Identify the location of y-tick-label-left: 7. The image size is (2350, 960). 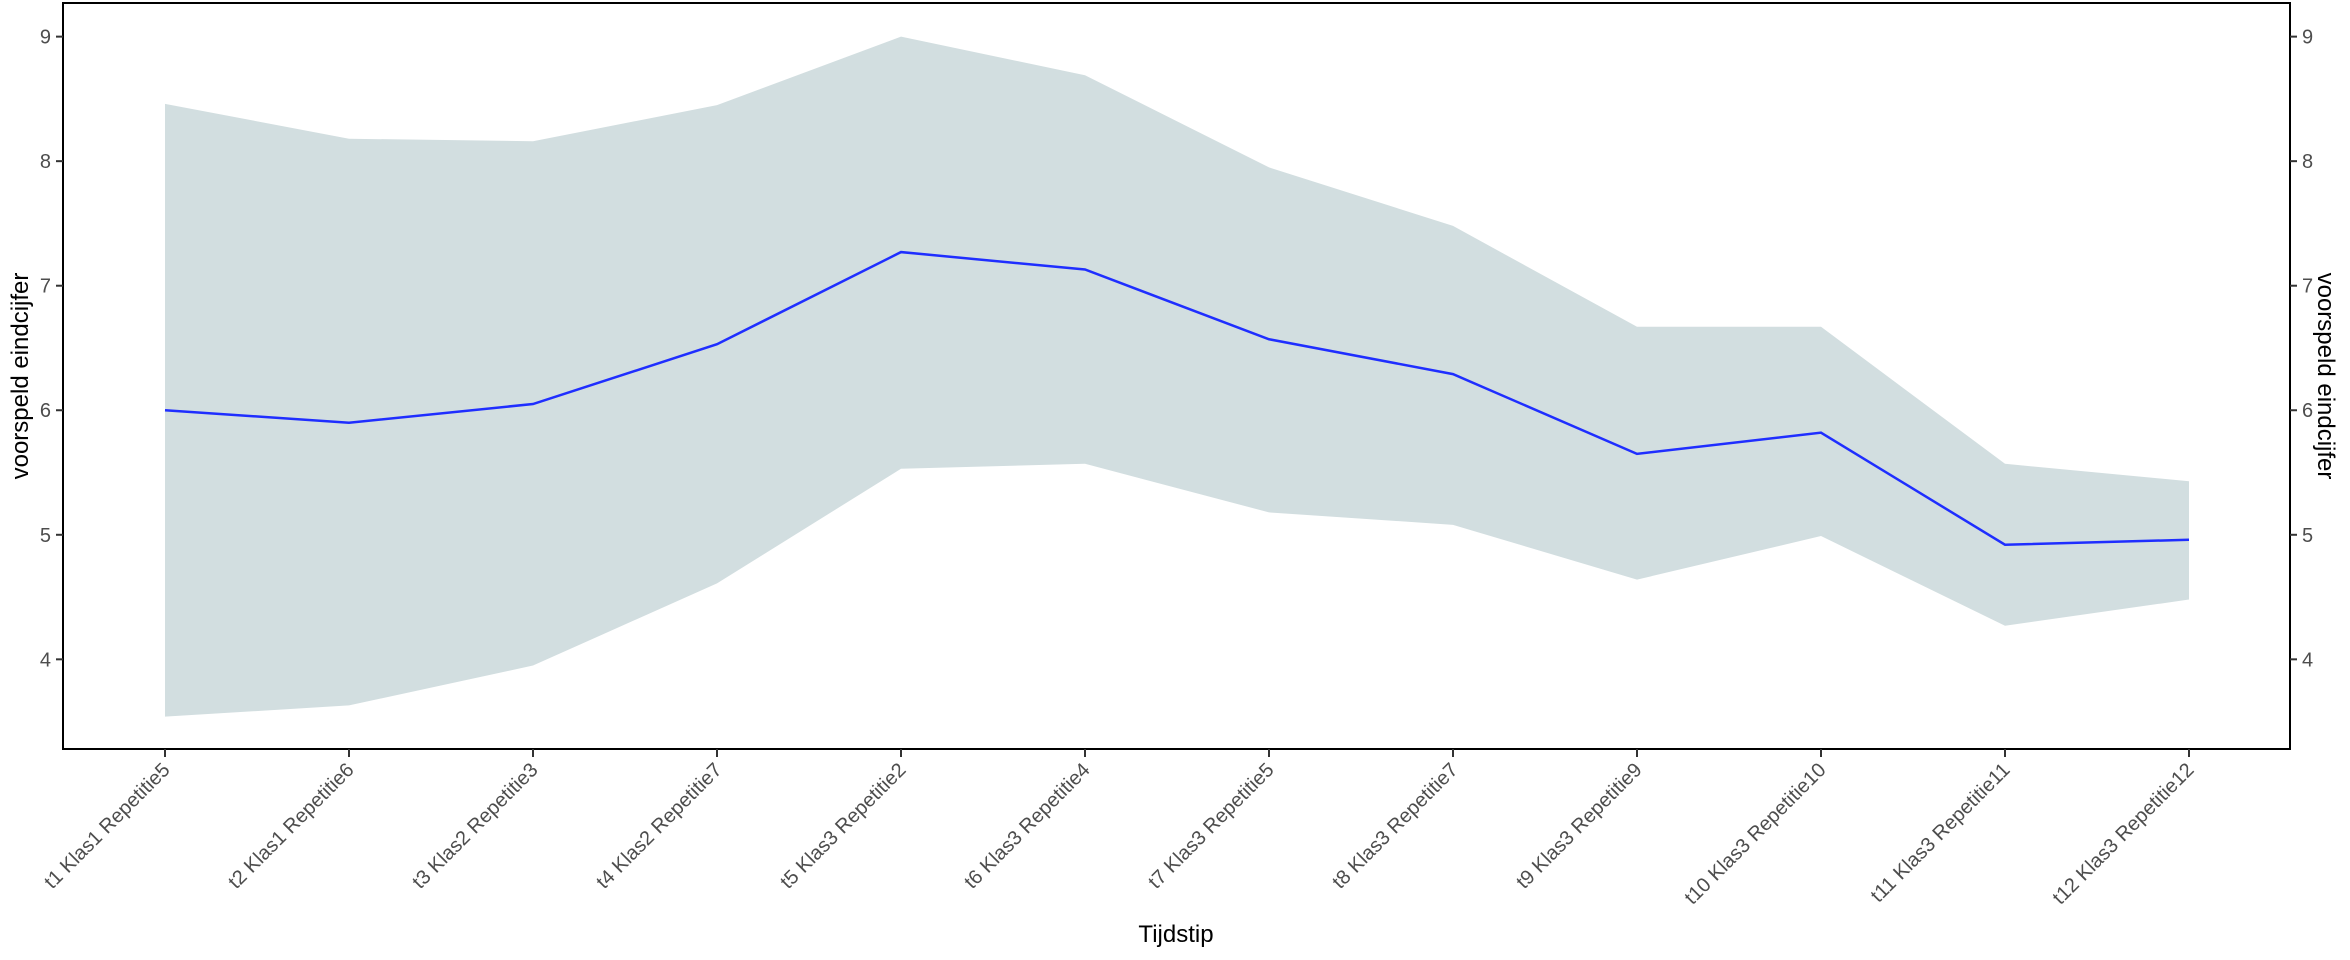
(45, 287).